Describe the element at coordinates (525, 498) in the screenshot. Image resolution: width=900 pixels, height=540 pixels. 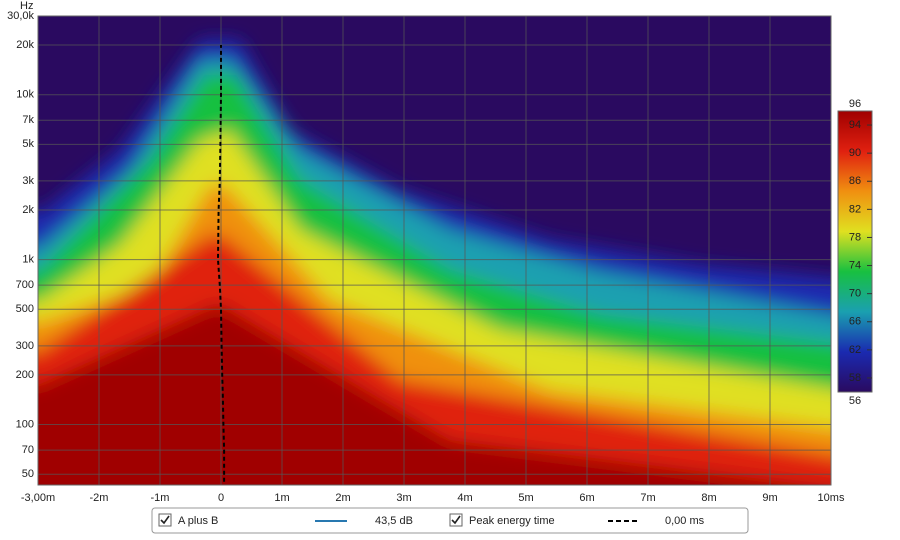
I see `x-tick-label: 5m` at that location.